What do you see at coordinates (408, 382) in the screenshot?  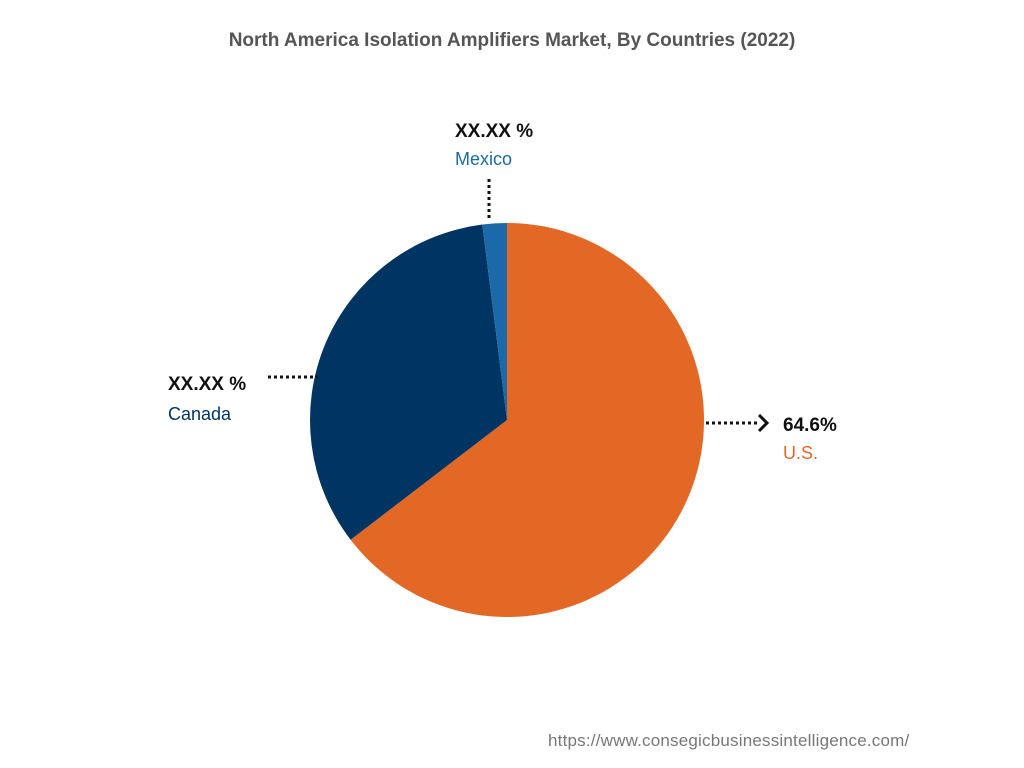 I see `pie-slice-canada` at bounding box center [408, 382].